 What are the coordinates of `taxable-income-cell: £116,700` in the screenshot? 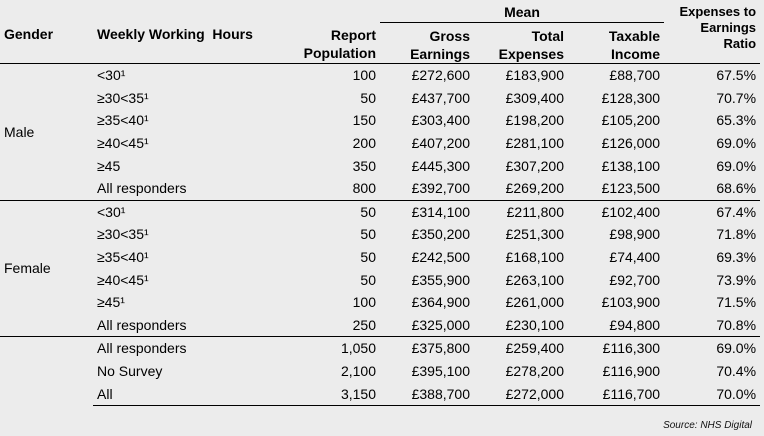 It's located at (616, 394).